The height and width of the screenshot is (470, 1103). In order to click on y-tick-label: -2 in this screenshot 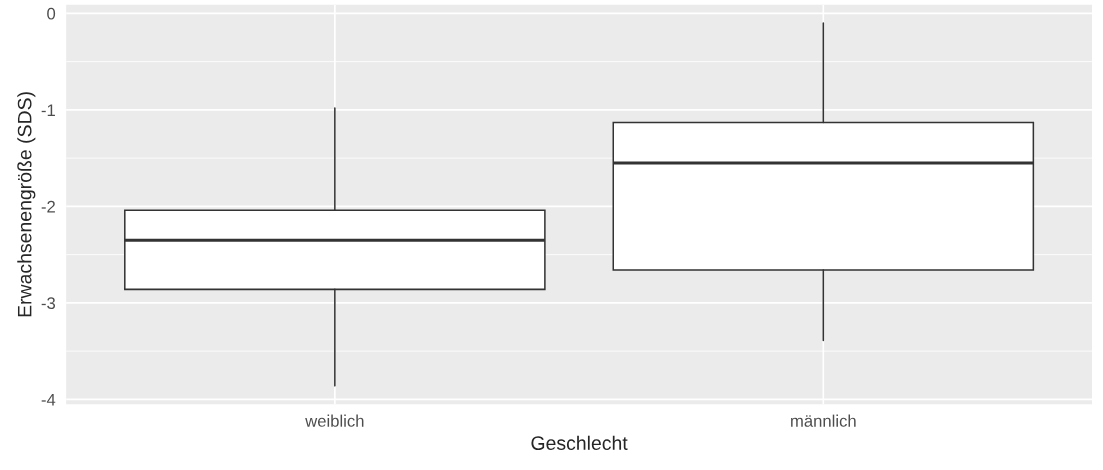, I will do `click(48, 206)`.